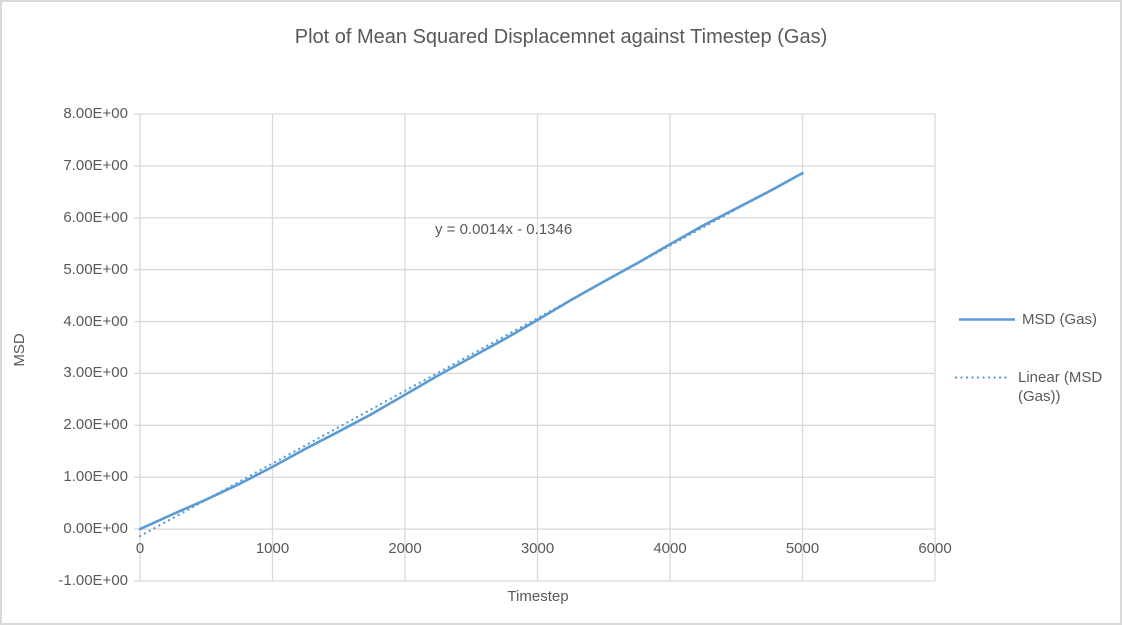 The width and height of the screenshot is (1122, 625). Describe the element at coordinates (95, 165) in the screenshot. I see `y-axis-tick-label: 7.00E+00` at that location.